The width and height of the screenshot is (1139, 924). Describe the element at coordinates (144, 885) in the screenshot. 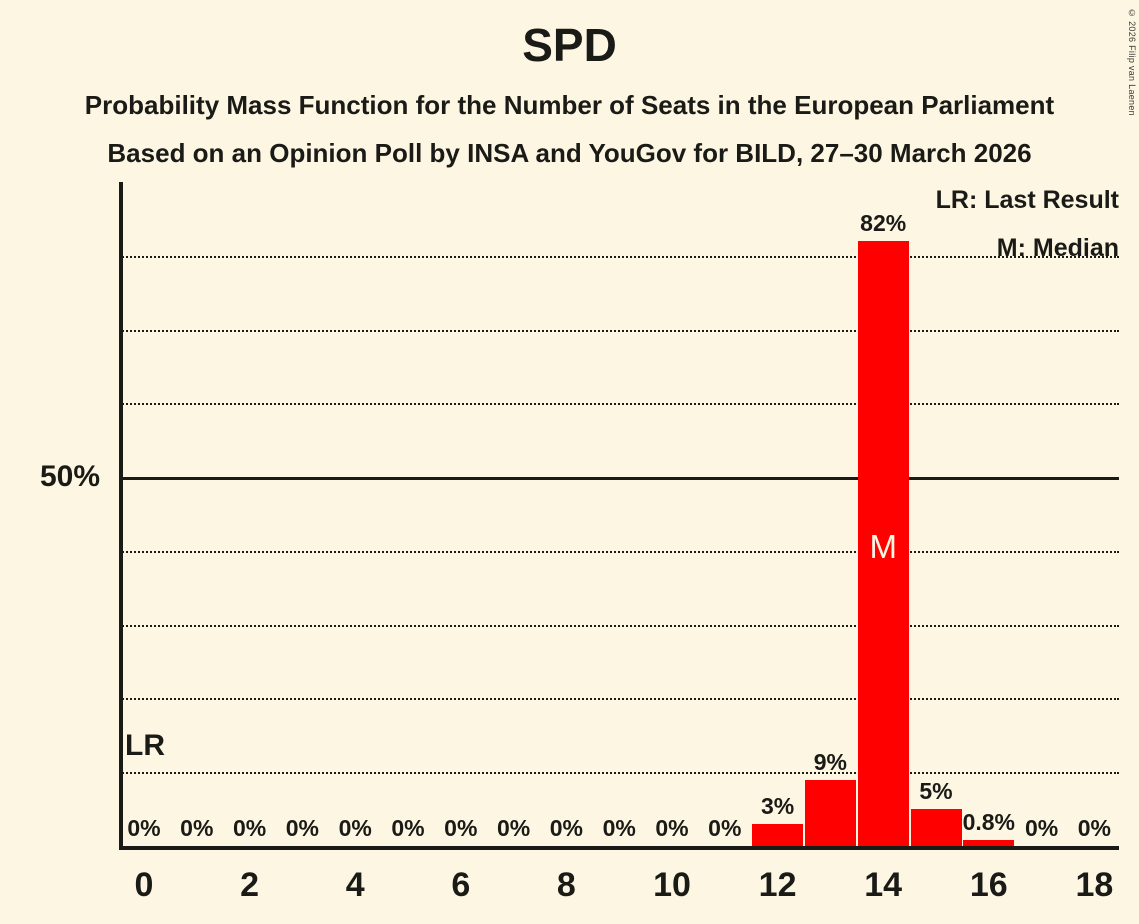

I see `x-tick-0: 0` at that location.